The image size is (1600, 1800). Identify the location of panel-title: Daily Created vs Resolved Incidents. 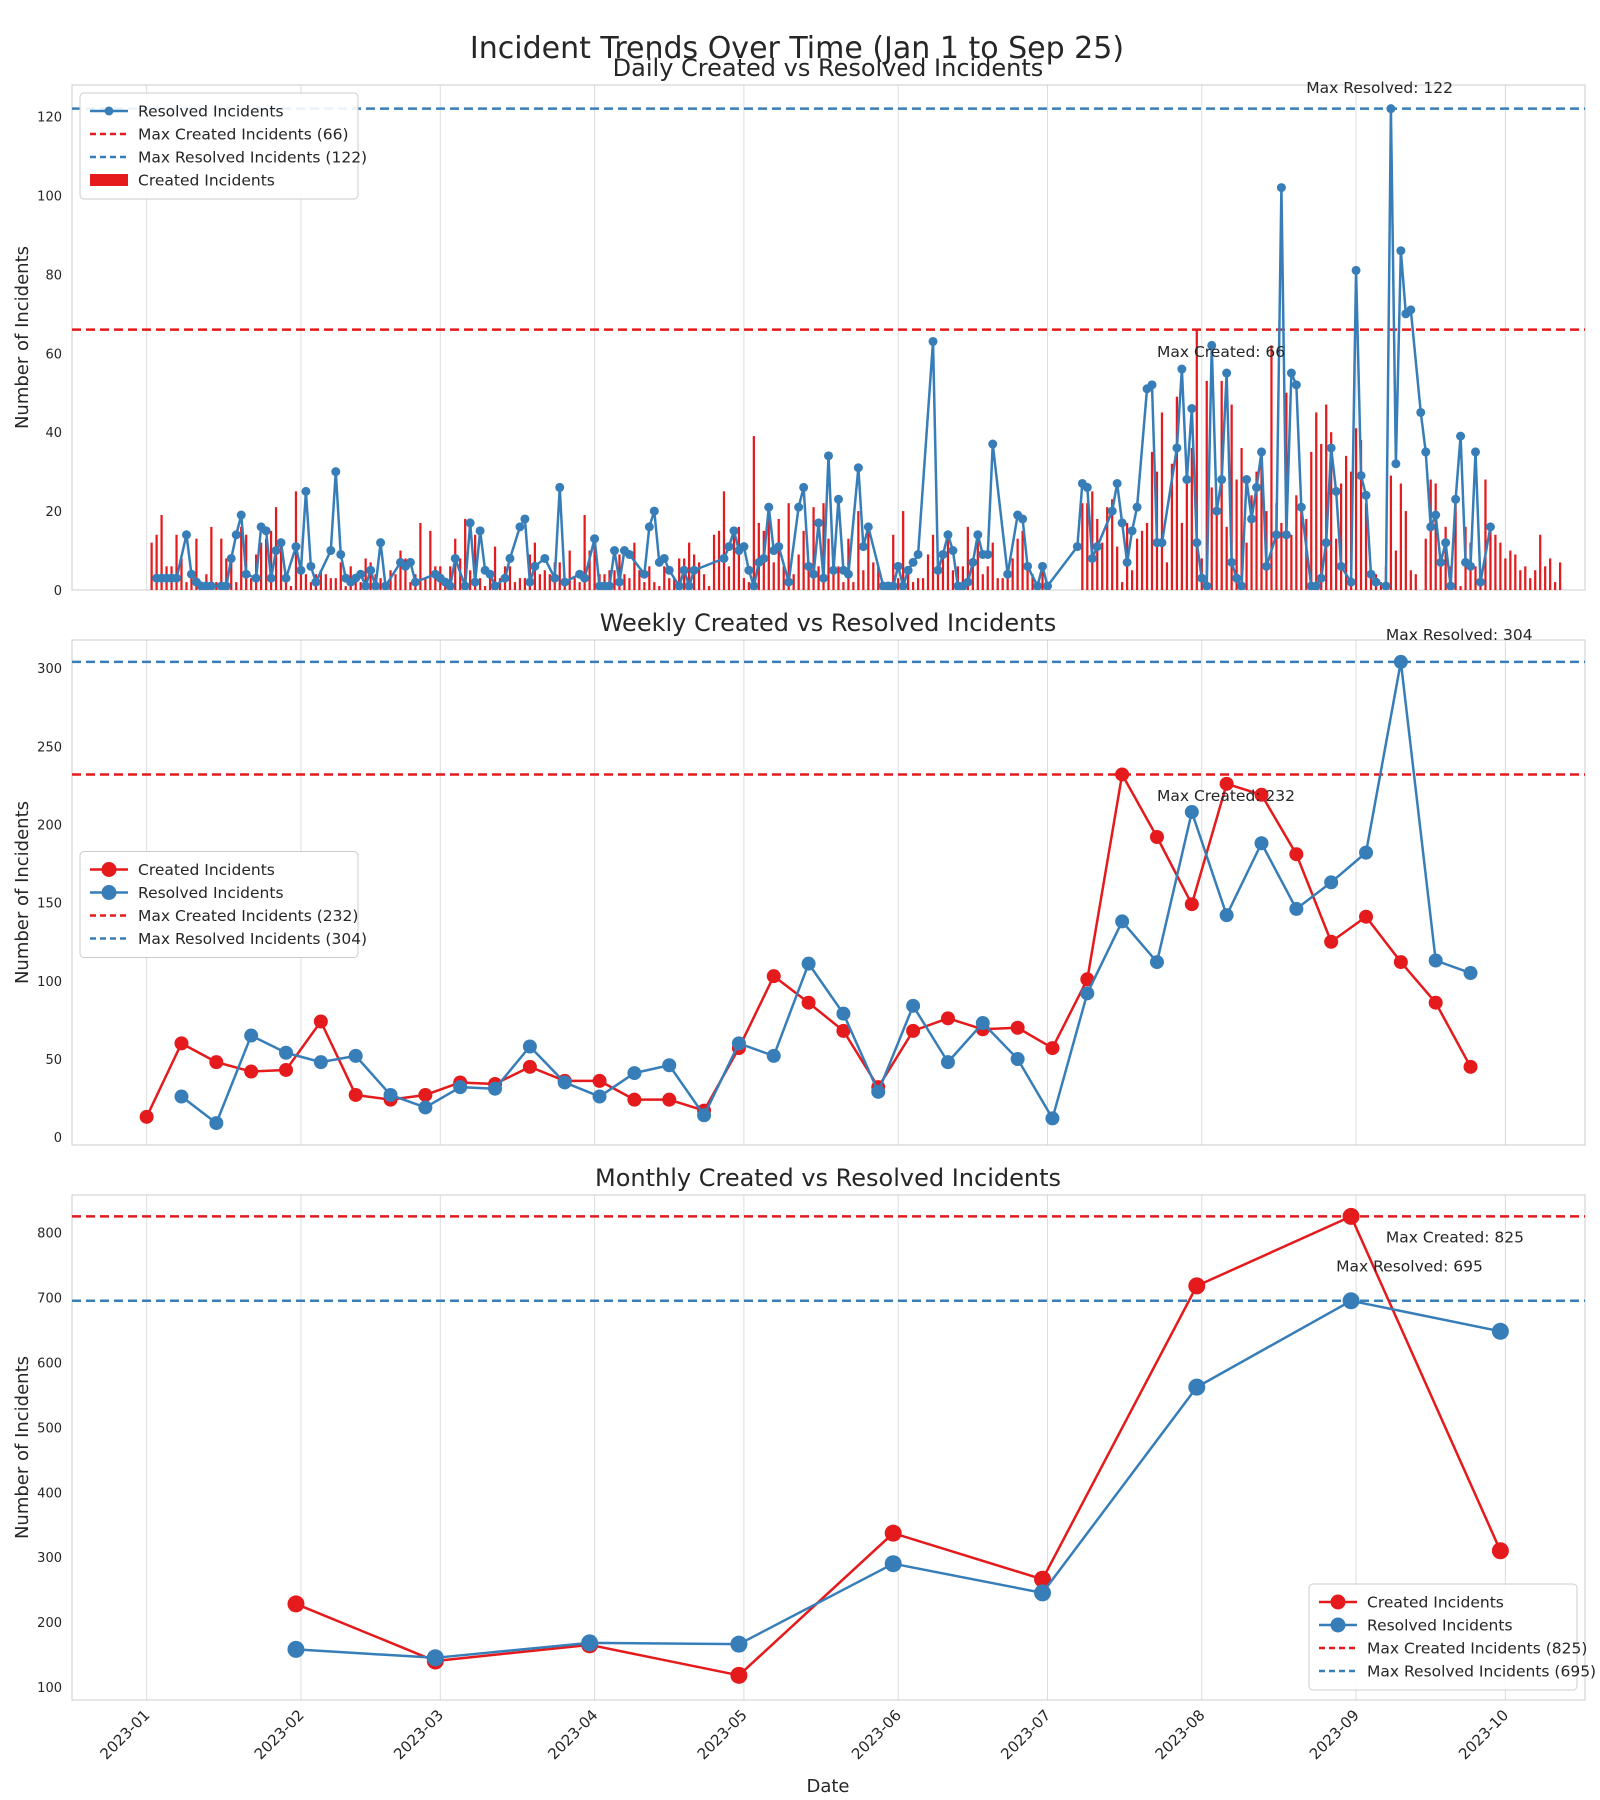
(828, 68).